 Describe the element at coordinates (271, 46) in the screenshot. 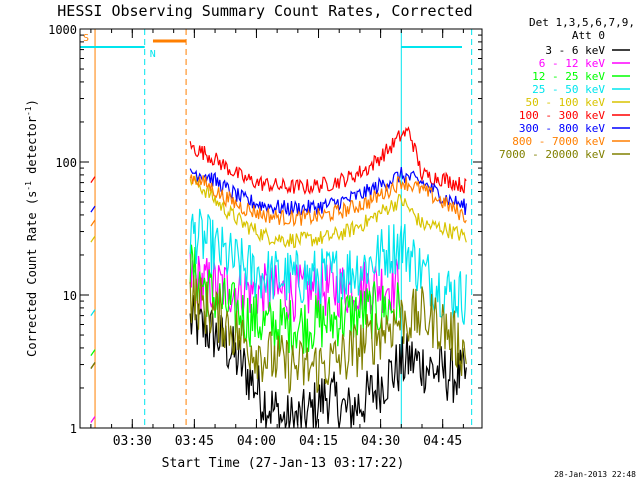

I see `flag-layer: SN` at that location.